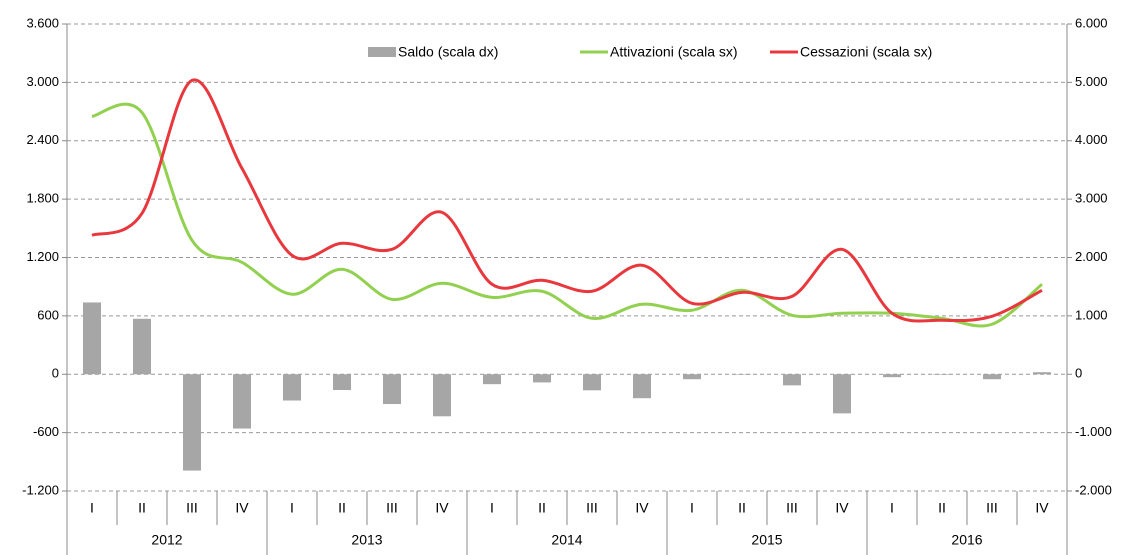 The width and height of the screenshot is (1127, 555). What do you see at coordinates (966, 540) in the screenshot?
I see `x-group-label: 2016` at bounding box center [966, 540].